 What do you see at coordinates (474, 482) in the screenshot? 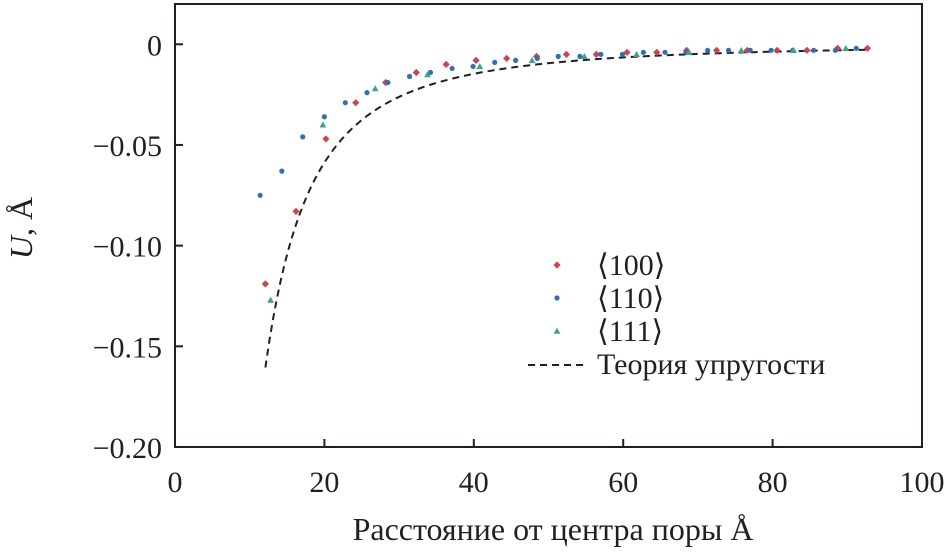
I see `x-tick-label: 40` at bounding box center [474, 482].